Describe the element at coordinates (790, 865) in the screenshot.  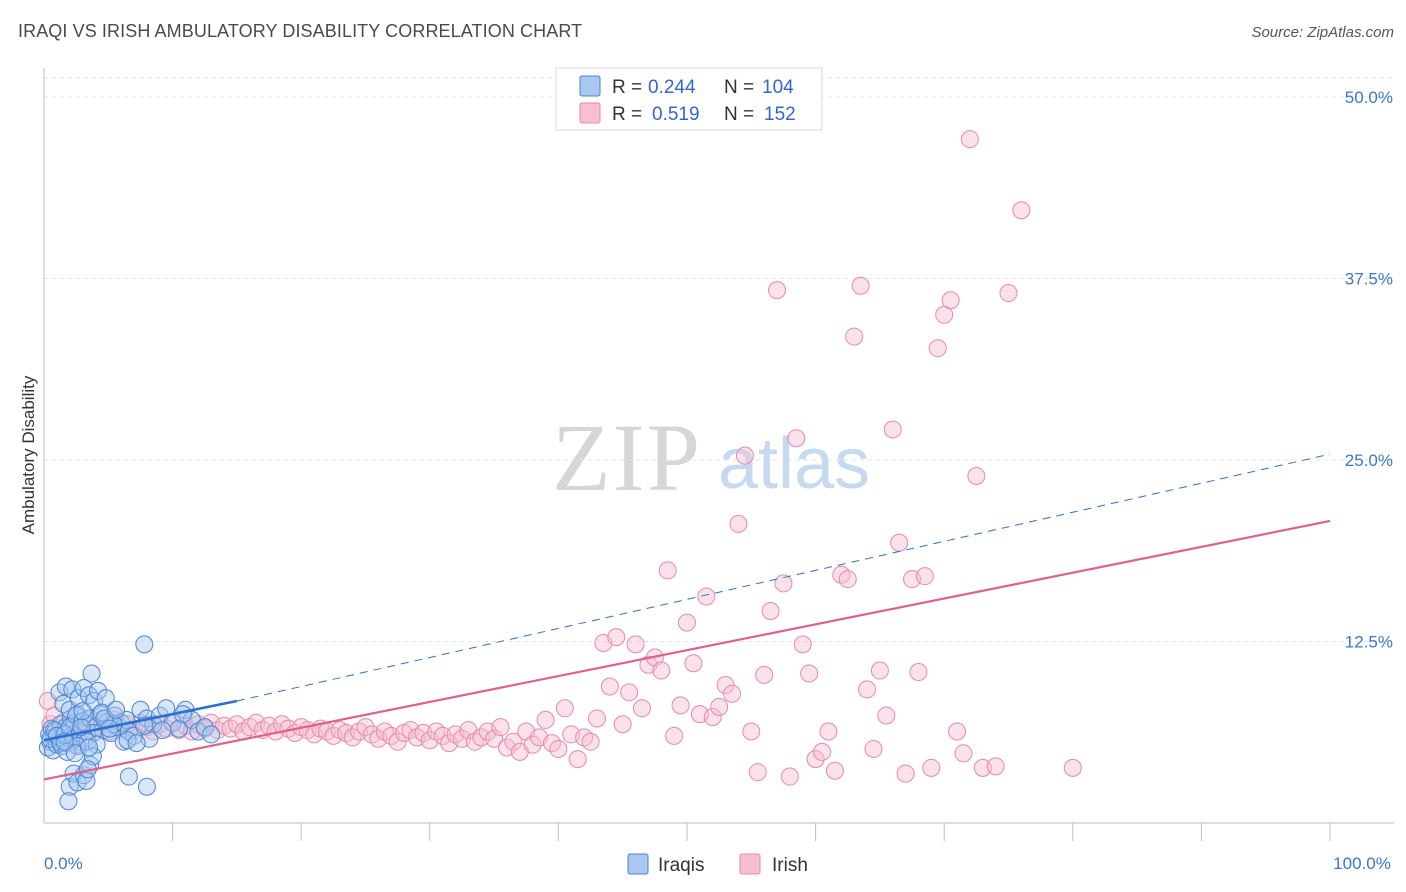
I see `legend-irish-label: Irish` at that location.